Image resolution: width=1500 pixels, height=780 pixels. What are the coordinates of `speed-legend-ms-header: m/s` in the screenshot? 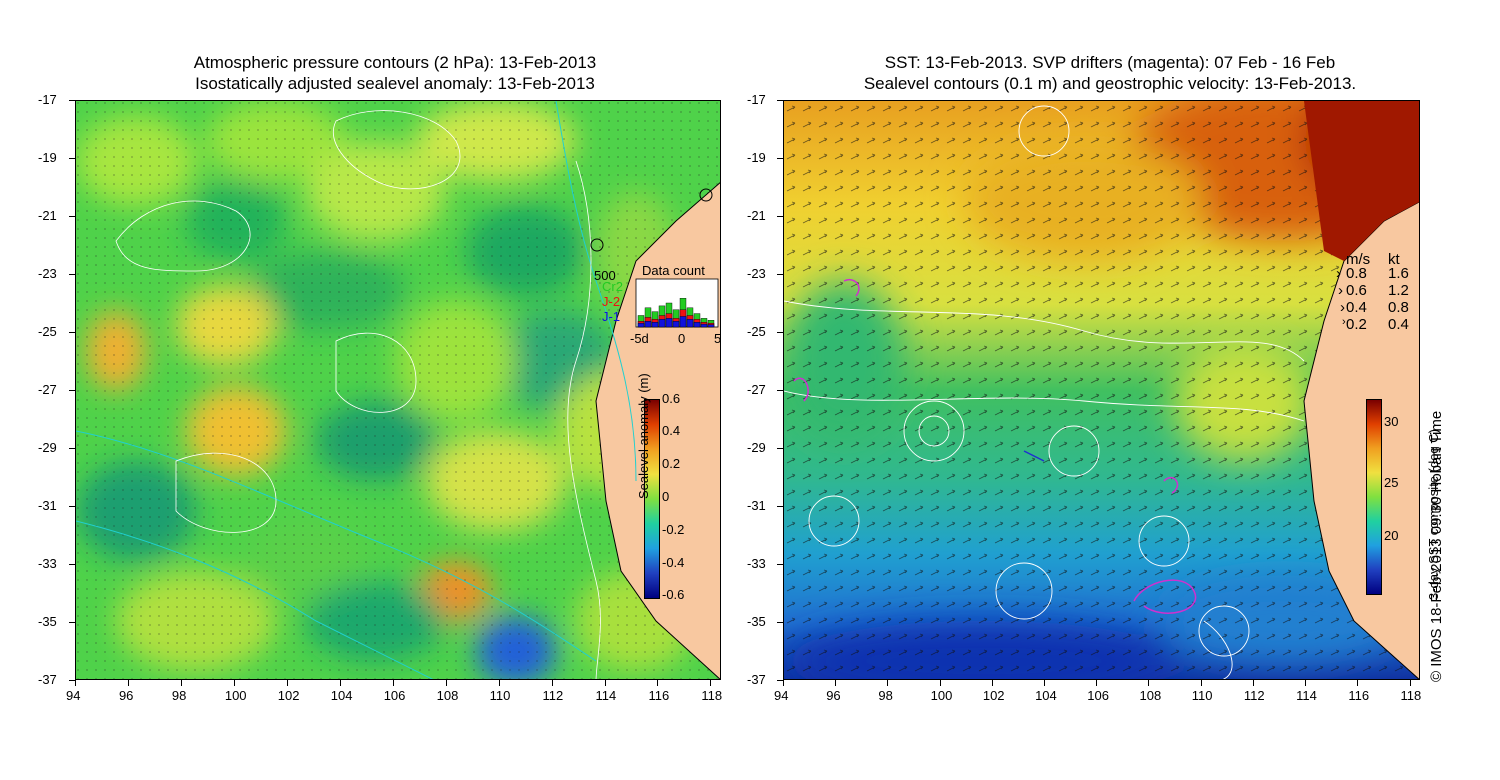 It's located at (1358, 259).